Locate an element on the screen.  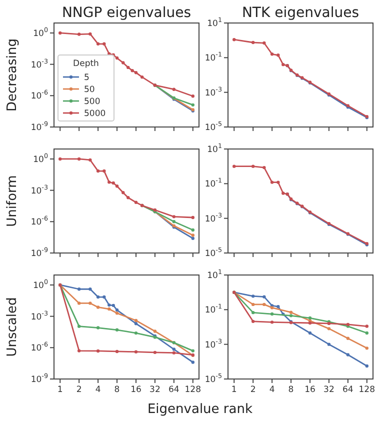
chart-title: NTK eigenvalues is located at coordinates (301, 13).